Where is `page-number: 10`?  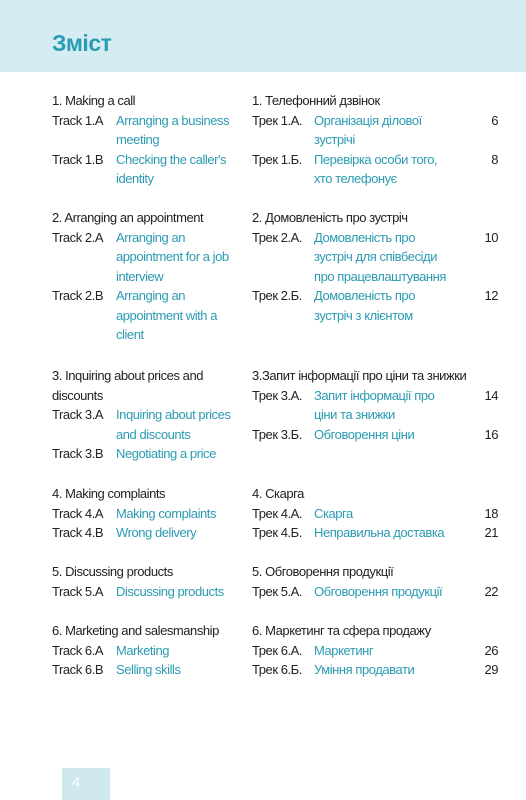 page-number: 10 is located at coordinates (491, 237).